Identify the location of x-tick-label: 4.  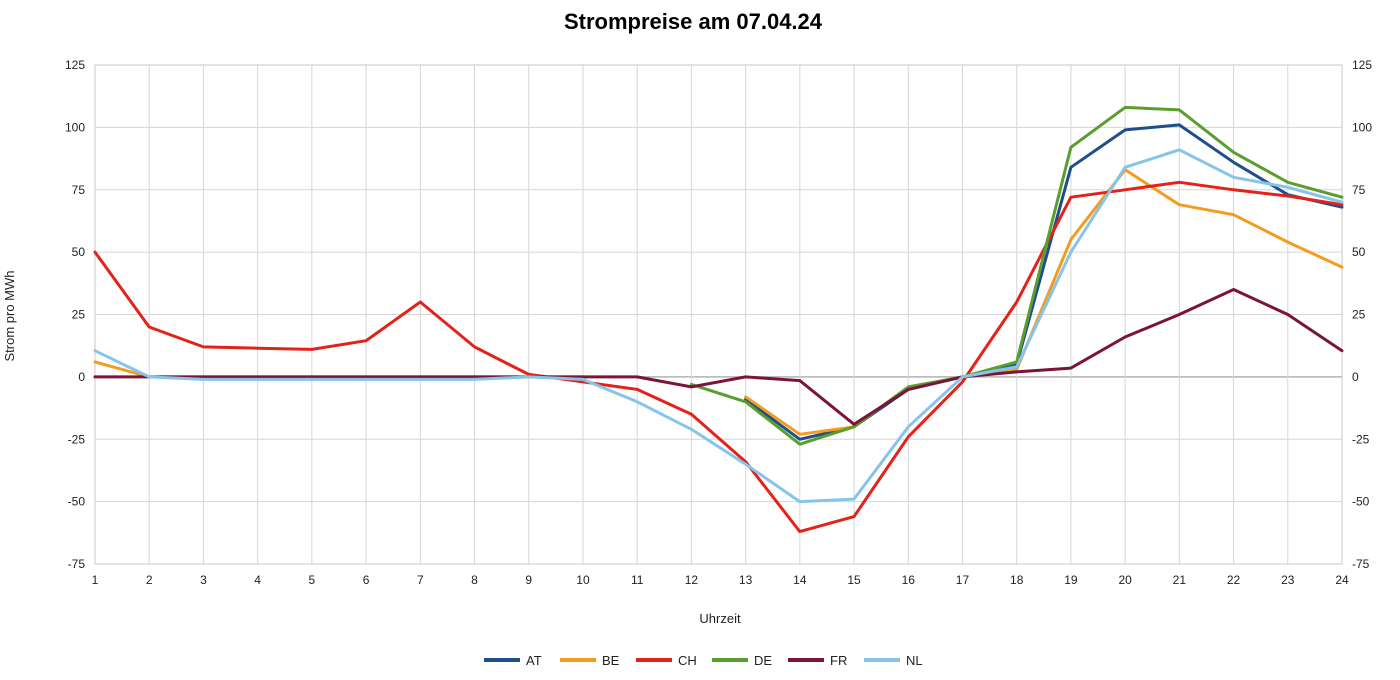
(257, 580).